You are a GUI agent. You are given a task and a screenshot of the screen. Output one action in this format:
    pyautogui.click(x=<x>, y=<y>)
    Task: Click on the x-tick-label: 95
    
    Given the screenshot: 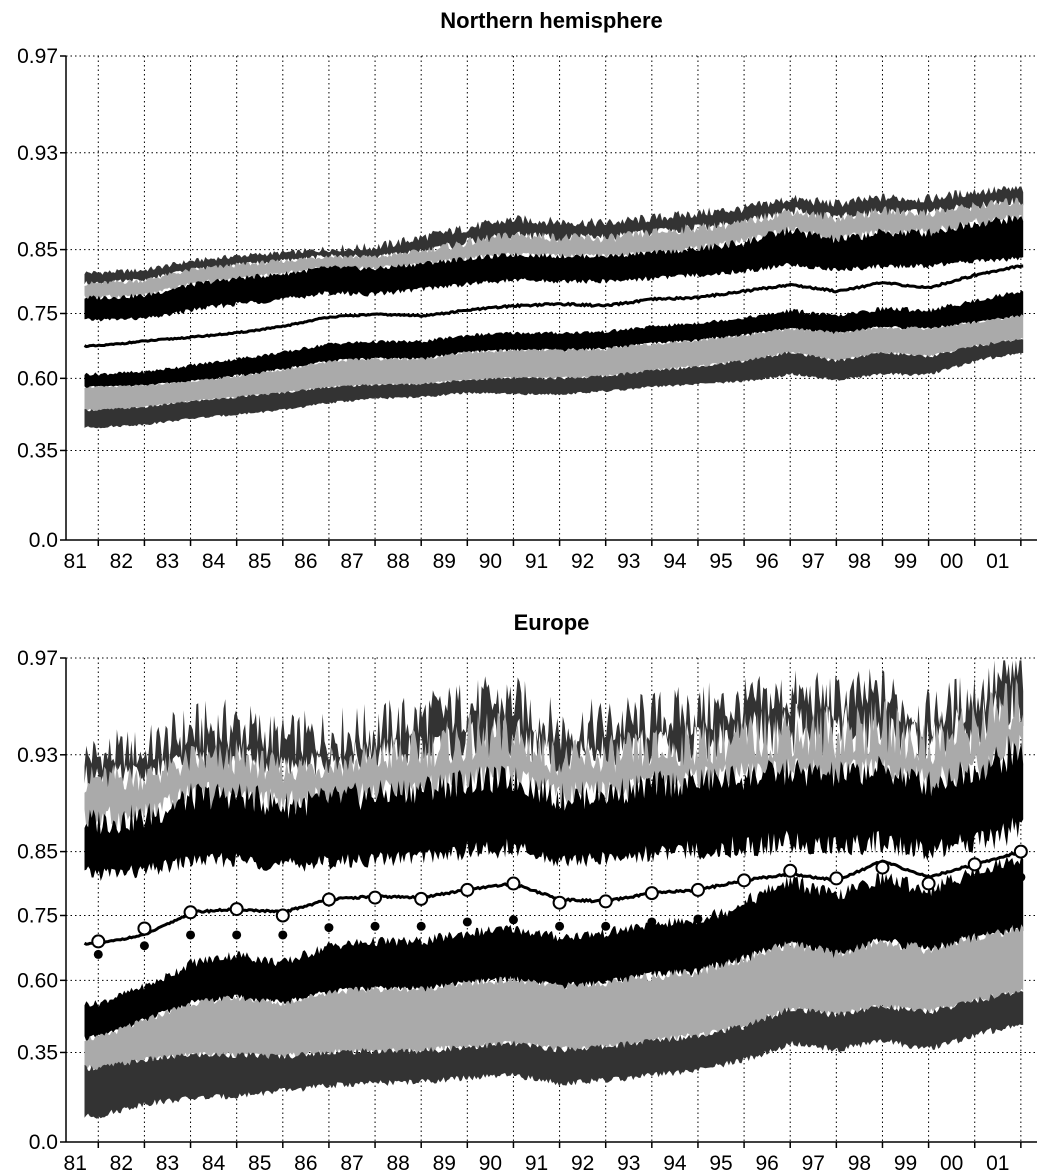 What is the action you would take?
    pyautogui.click(x=720, y=1163)
    